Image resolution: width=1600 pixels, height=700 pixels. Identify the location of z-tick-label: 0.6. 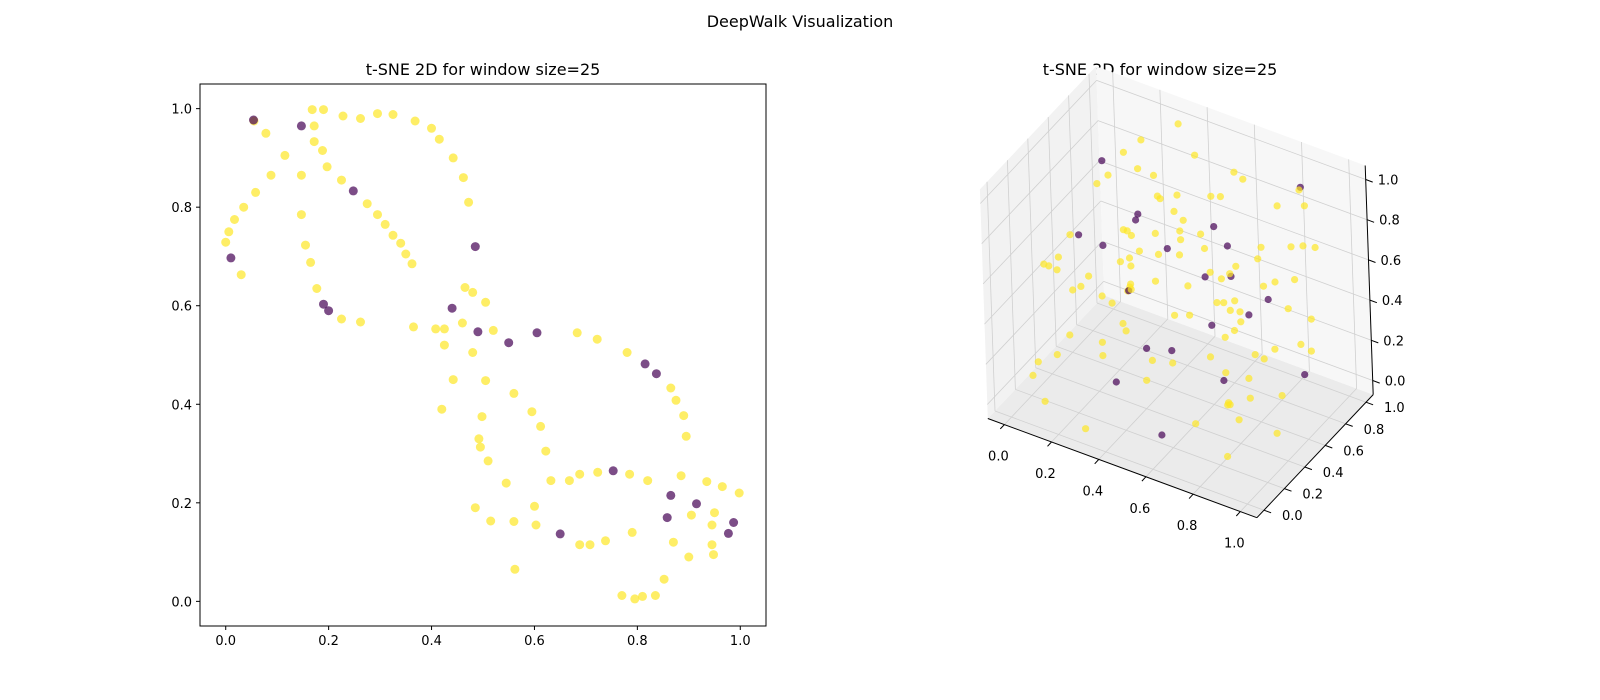
(1391, 261).